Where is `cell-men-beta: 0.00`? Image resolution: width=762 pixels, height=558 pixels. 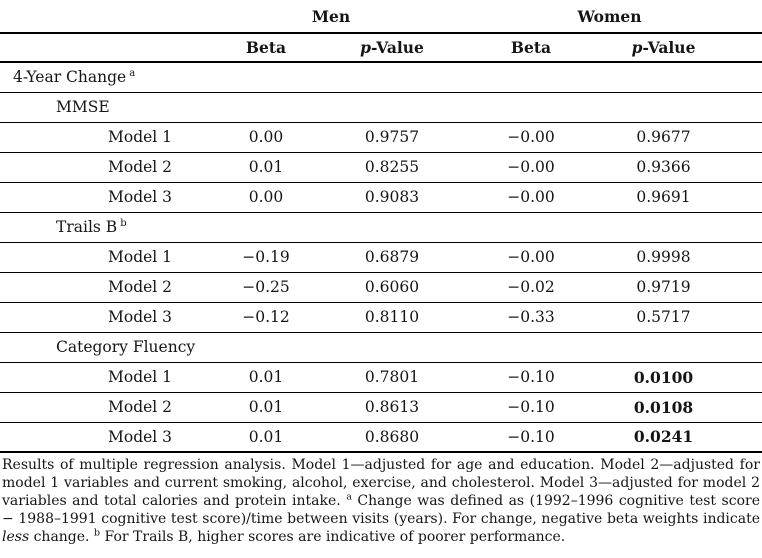
cell-men-beta: 0.00 is located at coordinates (266, 197).